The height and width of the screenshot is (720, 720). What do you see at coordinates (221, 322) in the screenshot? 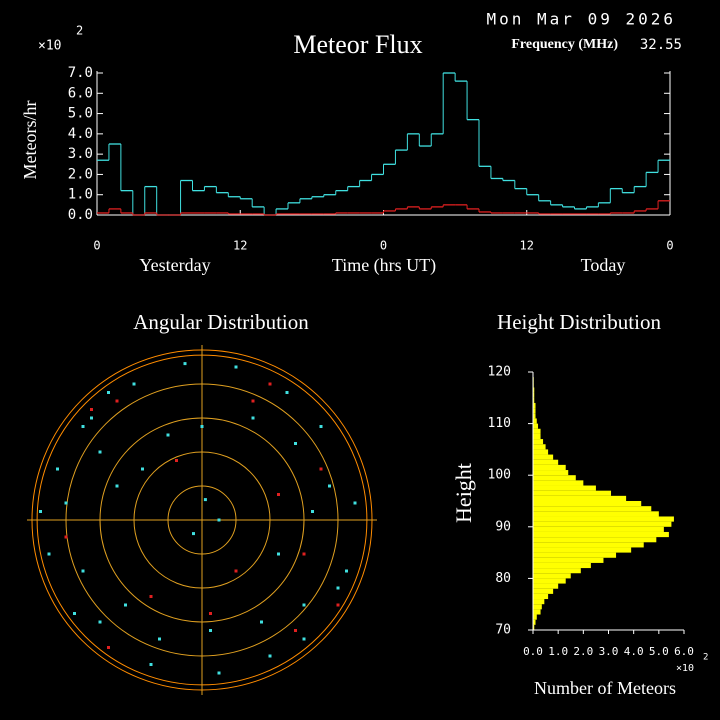
I see `chart-title: Angular Distribution` at bounding box center [221, 322].